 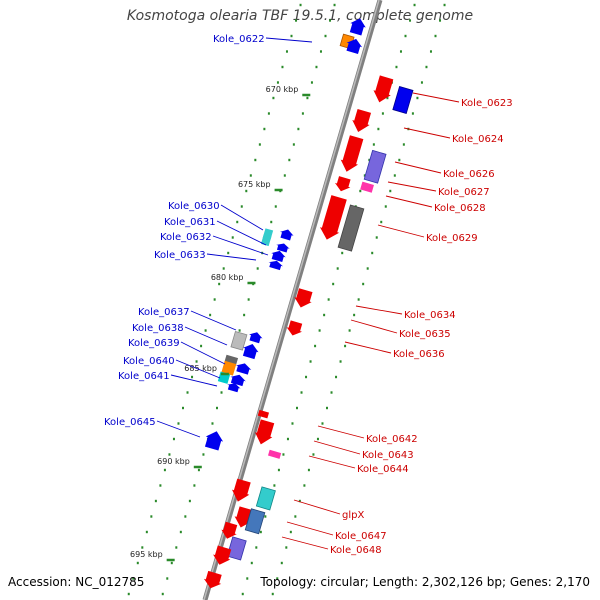 I want to click on gene-label-kole-0623: Kole_0623, so click(x=487, y=103).